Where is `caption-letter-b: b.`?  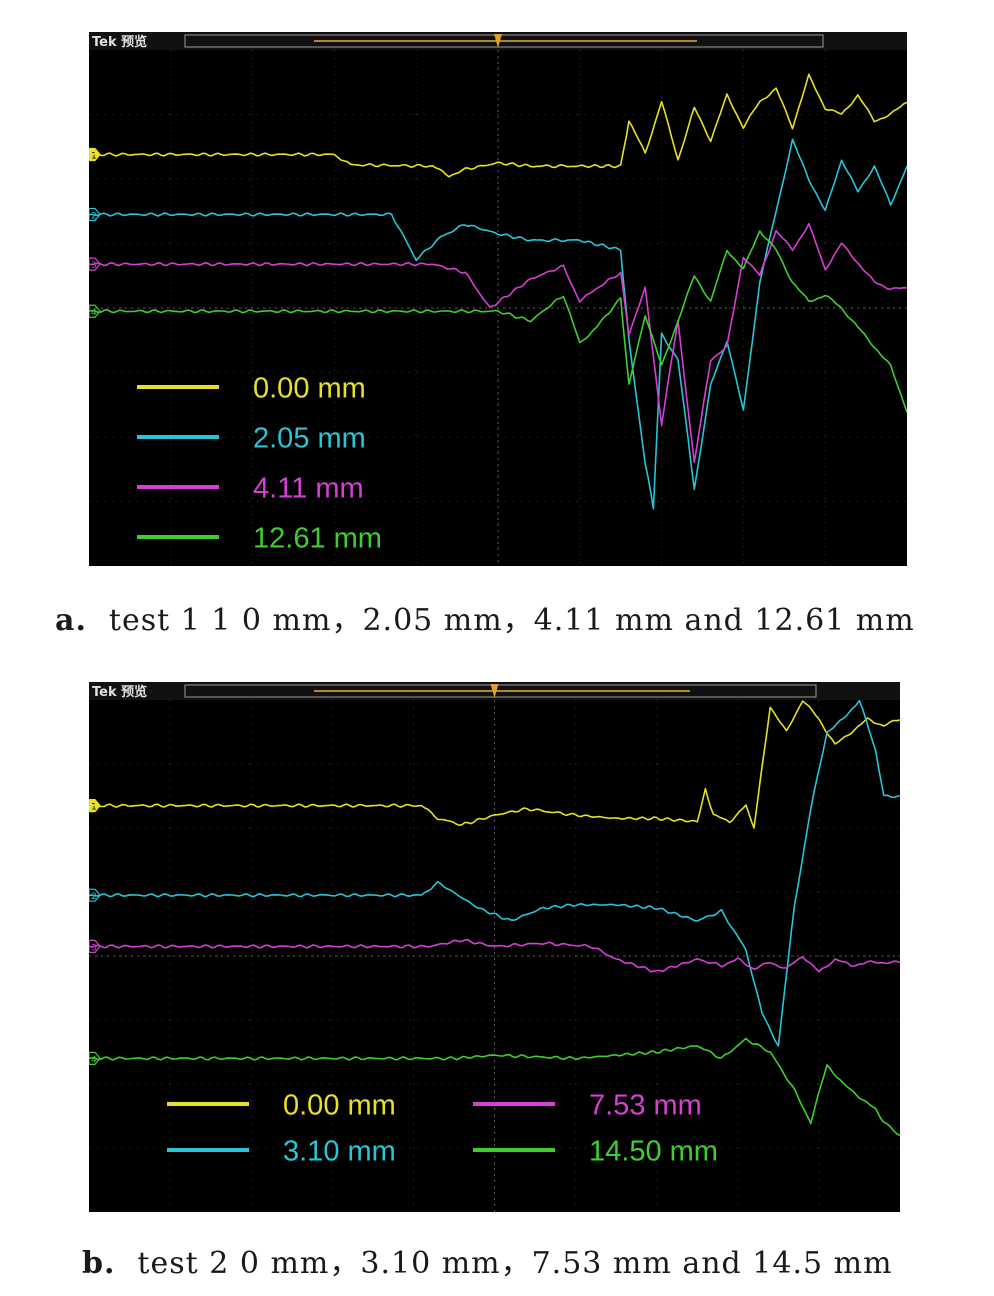 caption-letter-b: b. is located at coordinates (99, 1263).